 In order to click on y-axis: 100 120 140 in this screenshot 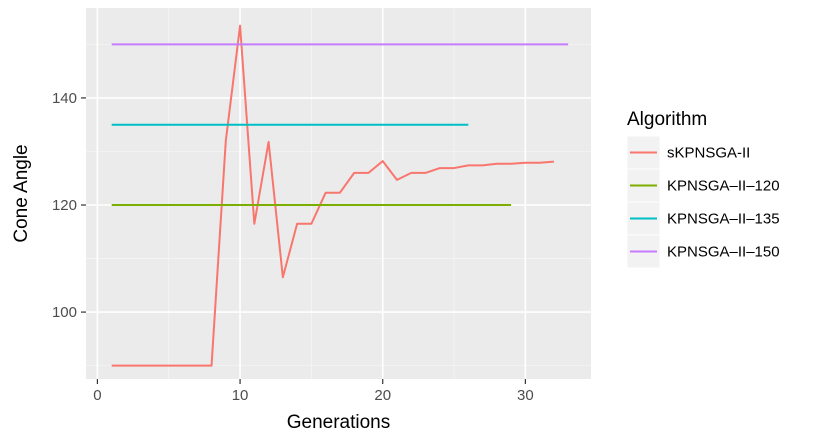, I will do `click(69, 205)`.